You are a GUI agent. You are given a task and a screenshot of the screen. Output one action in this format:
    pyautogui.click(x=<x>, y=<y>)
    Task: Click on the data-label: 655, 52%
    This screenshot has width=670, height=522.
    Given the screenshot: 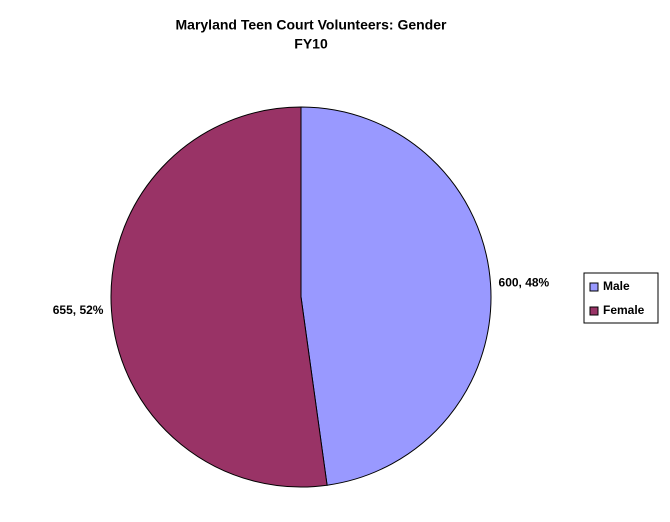 What is the action you would take?
    pyautogui.click(x=78, y=310)
    